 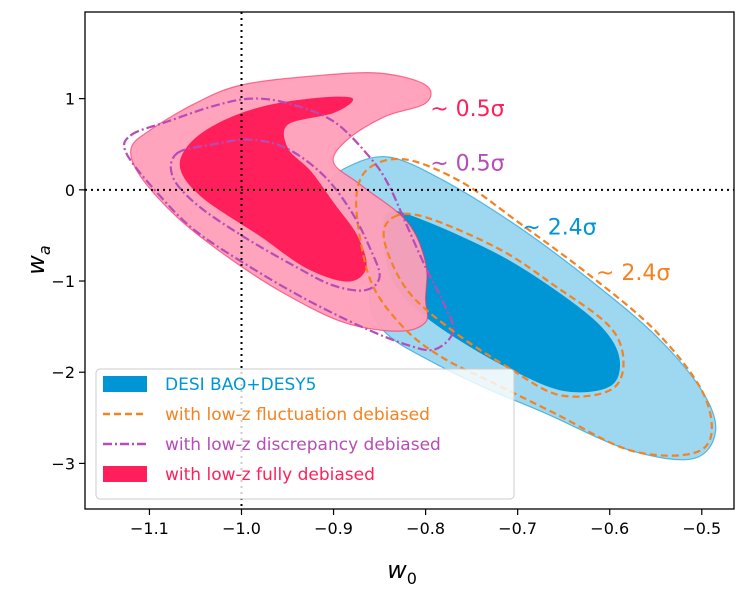 What do you see at coordinates (333, 528) in the screenshot?
I see `x-tick-label: −0.9` at bounding box center [333, 528].